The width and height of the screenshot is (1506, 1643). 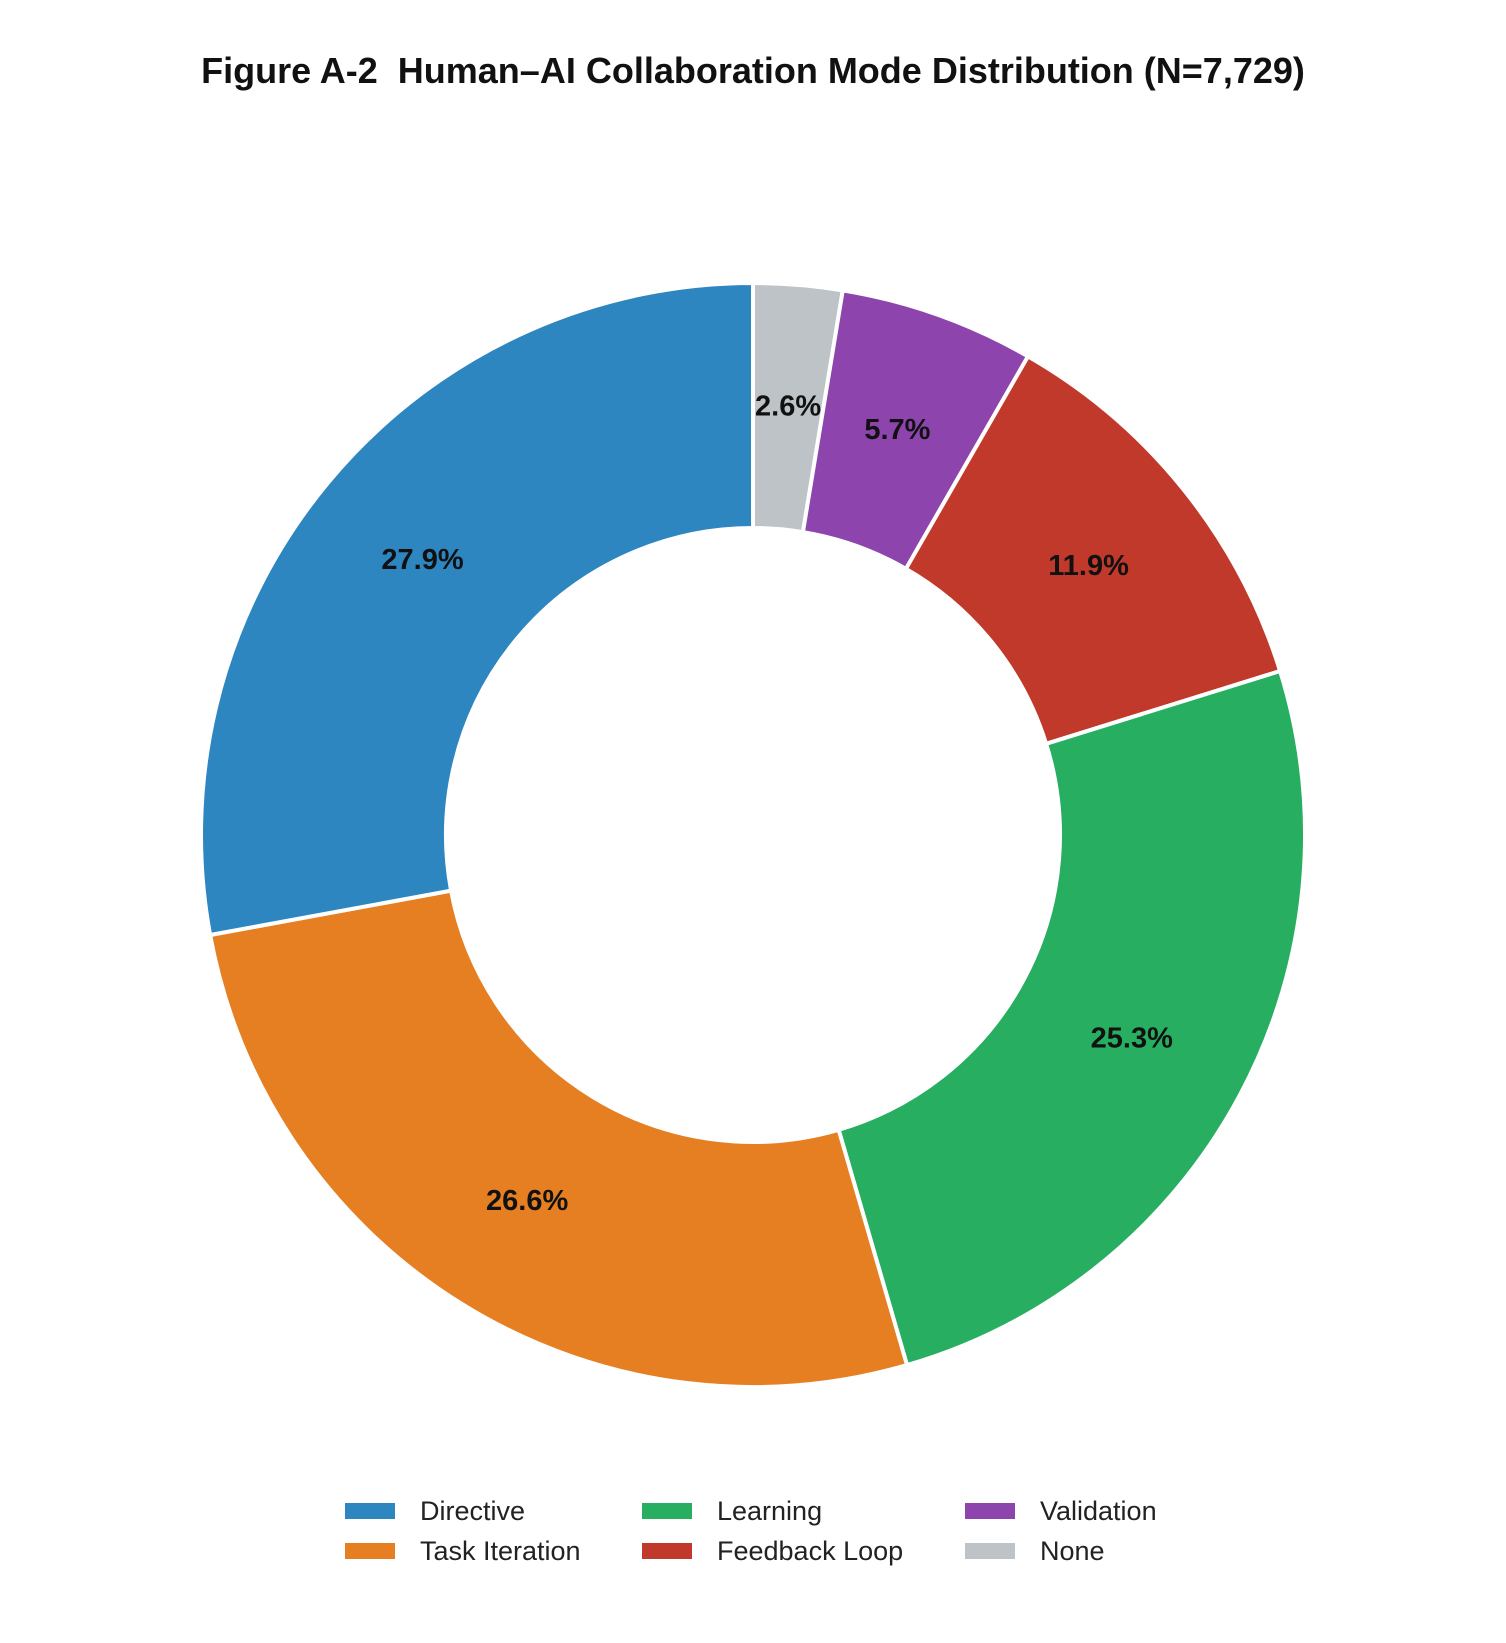 What do you see at coordinates (370, 1551) in the screenshot?
I see `legend-swatch-task-iteration` at bounding box center [370, 1551].